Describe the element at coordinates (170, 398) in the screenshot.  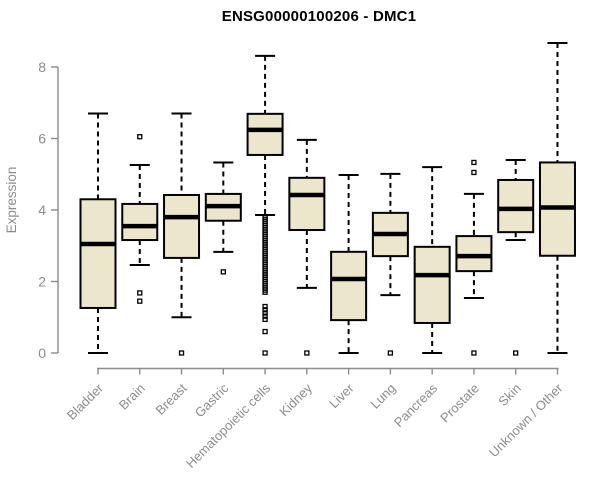
I see `x-category-label: Breast` at that location.